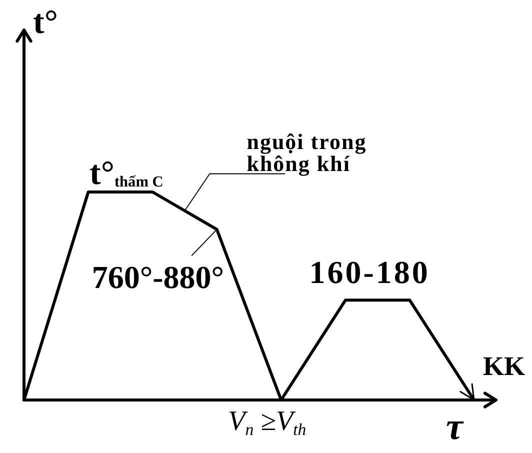 This screenshot has height=453, width=532. Describe the element at coordinates (504, 366) in the screenshot. I see `annotation: KK` at that location.